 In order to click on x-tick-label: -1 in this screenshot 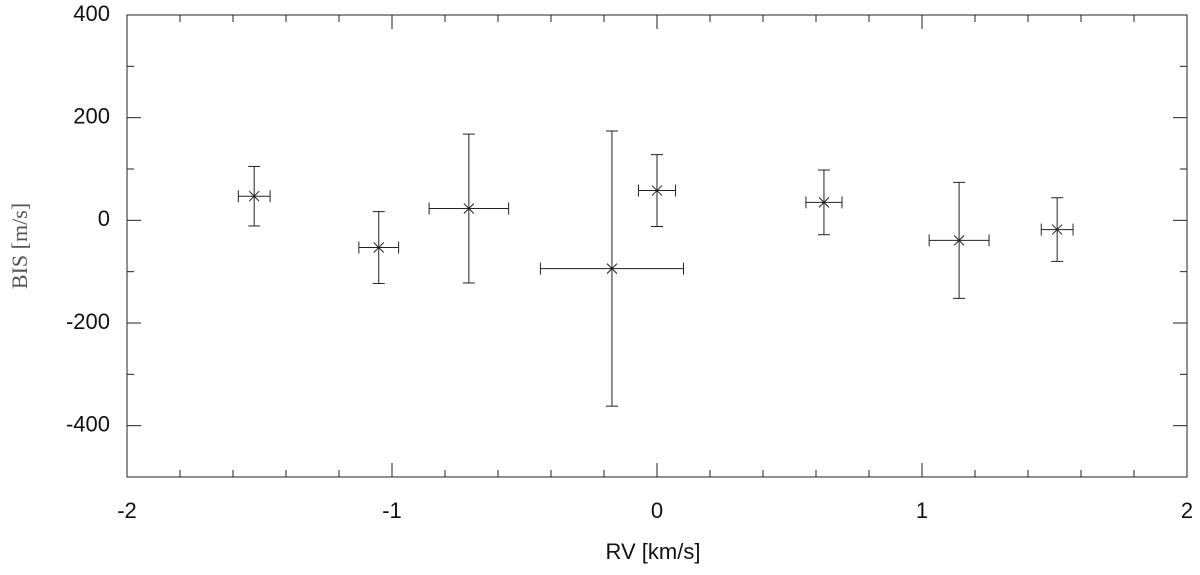, I will do `click(392, 510)`.